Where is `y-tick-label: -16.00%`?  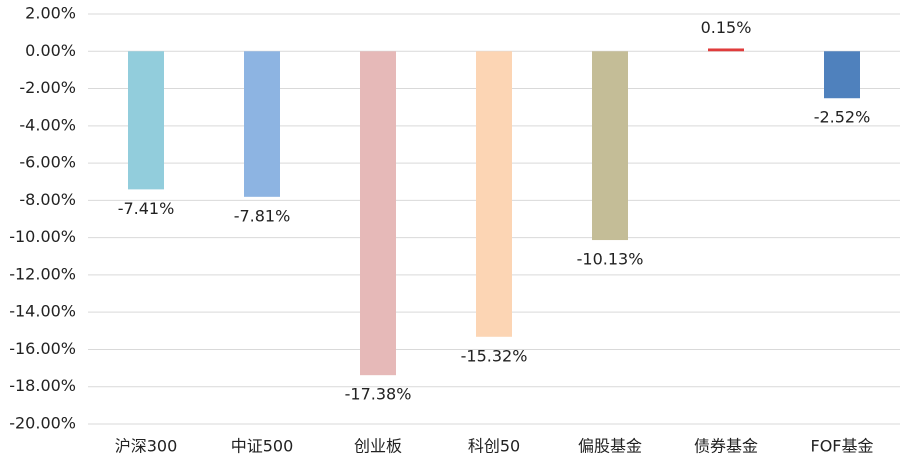 y-tick-label: -16.00% is located at coordinates (42, 348).